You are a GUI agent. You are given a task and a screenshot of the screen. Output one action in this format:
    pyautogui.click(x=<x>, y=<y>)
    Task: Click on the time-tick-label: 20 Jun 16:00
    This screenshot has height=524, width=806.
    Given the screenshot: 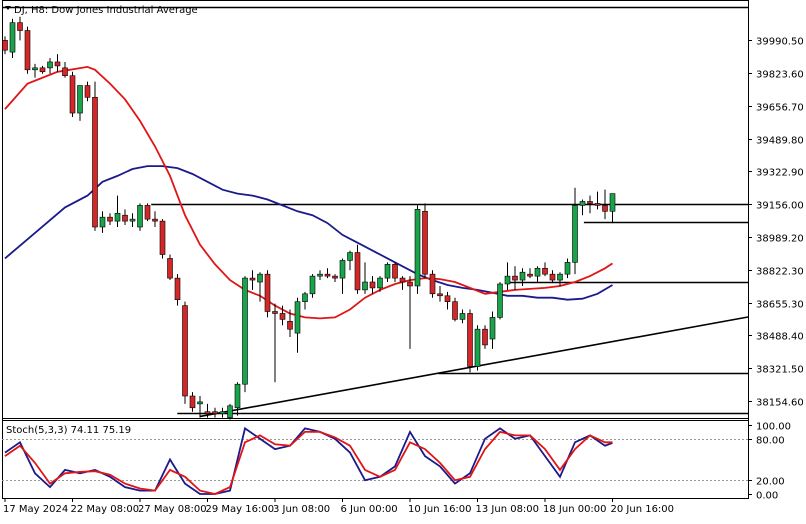 What is the action you would take?
    pyautogui.click(x=643, y=509)
    